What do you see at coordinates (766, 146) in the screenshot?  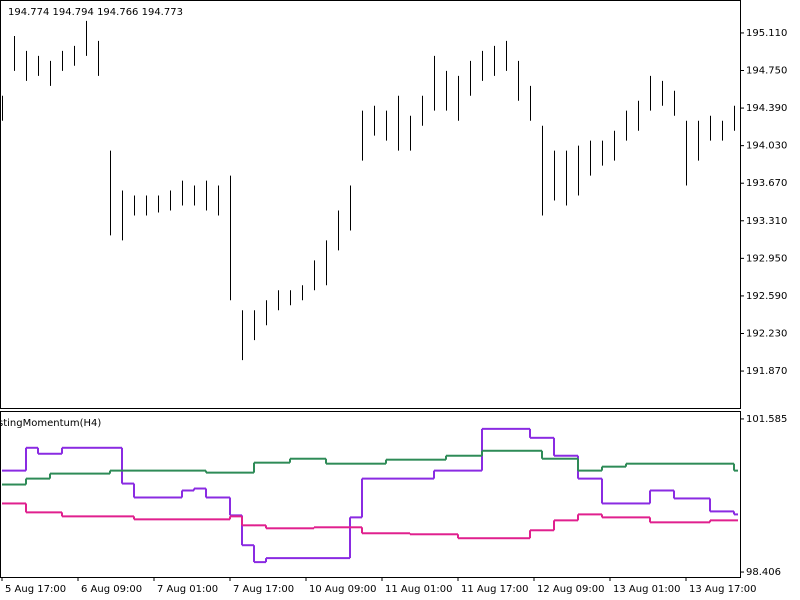 I see `y-tick-label: 194.030` at bounding box center [766, 146].